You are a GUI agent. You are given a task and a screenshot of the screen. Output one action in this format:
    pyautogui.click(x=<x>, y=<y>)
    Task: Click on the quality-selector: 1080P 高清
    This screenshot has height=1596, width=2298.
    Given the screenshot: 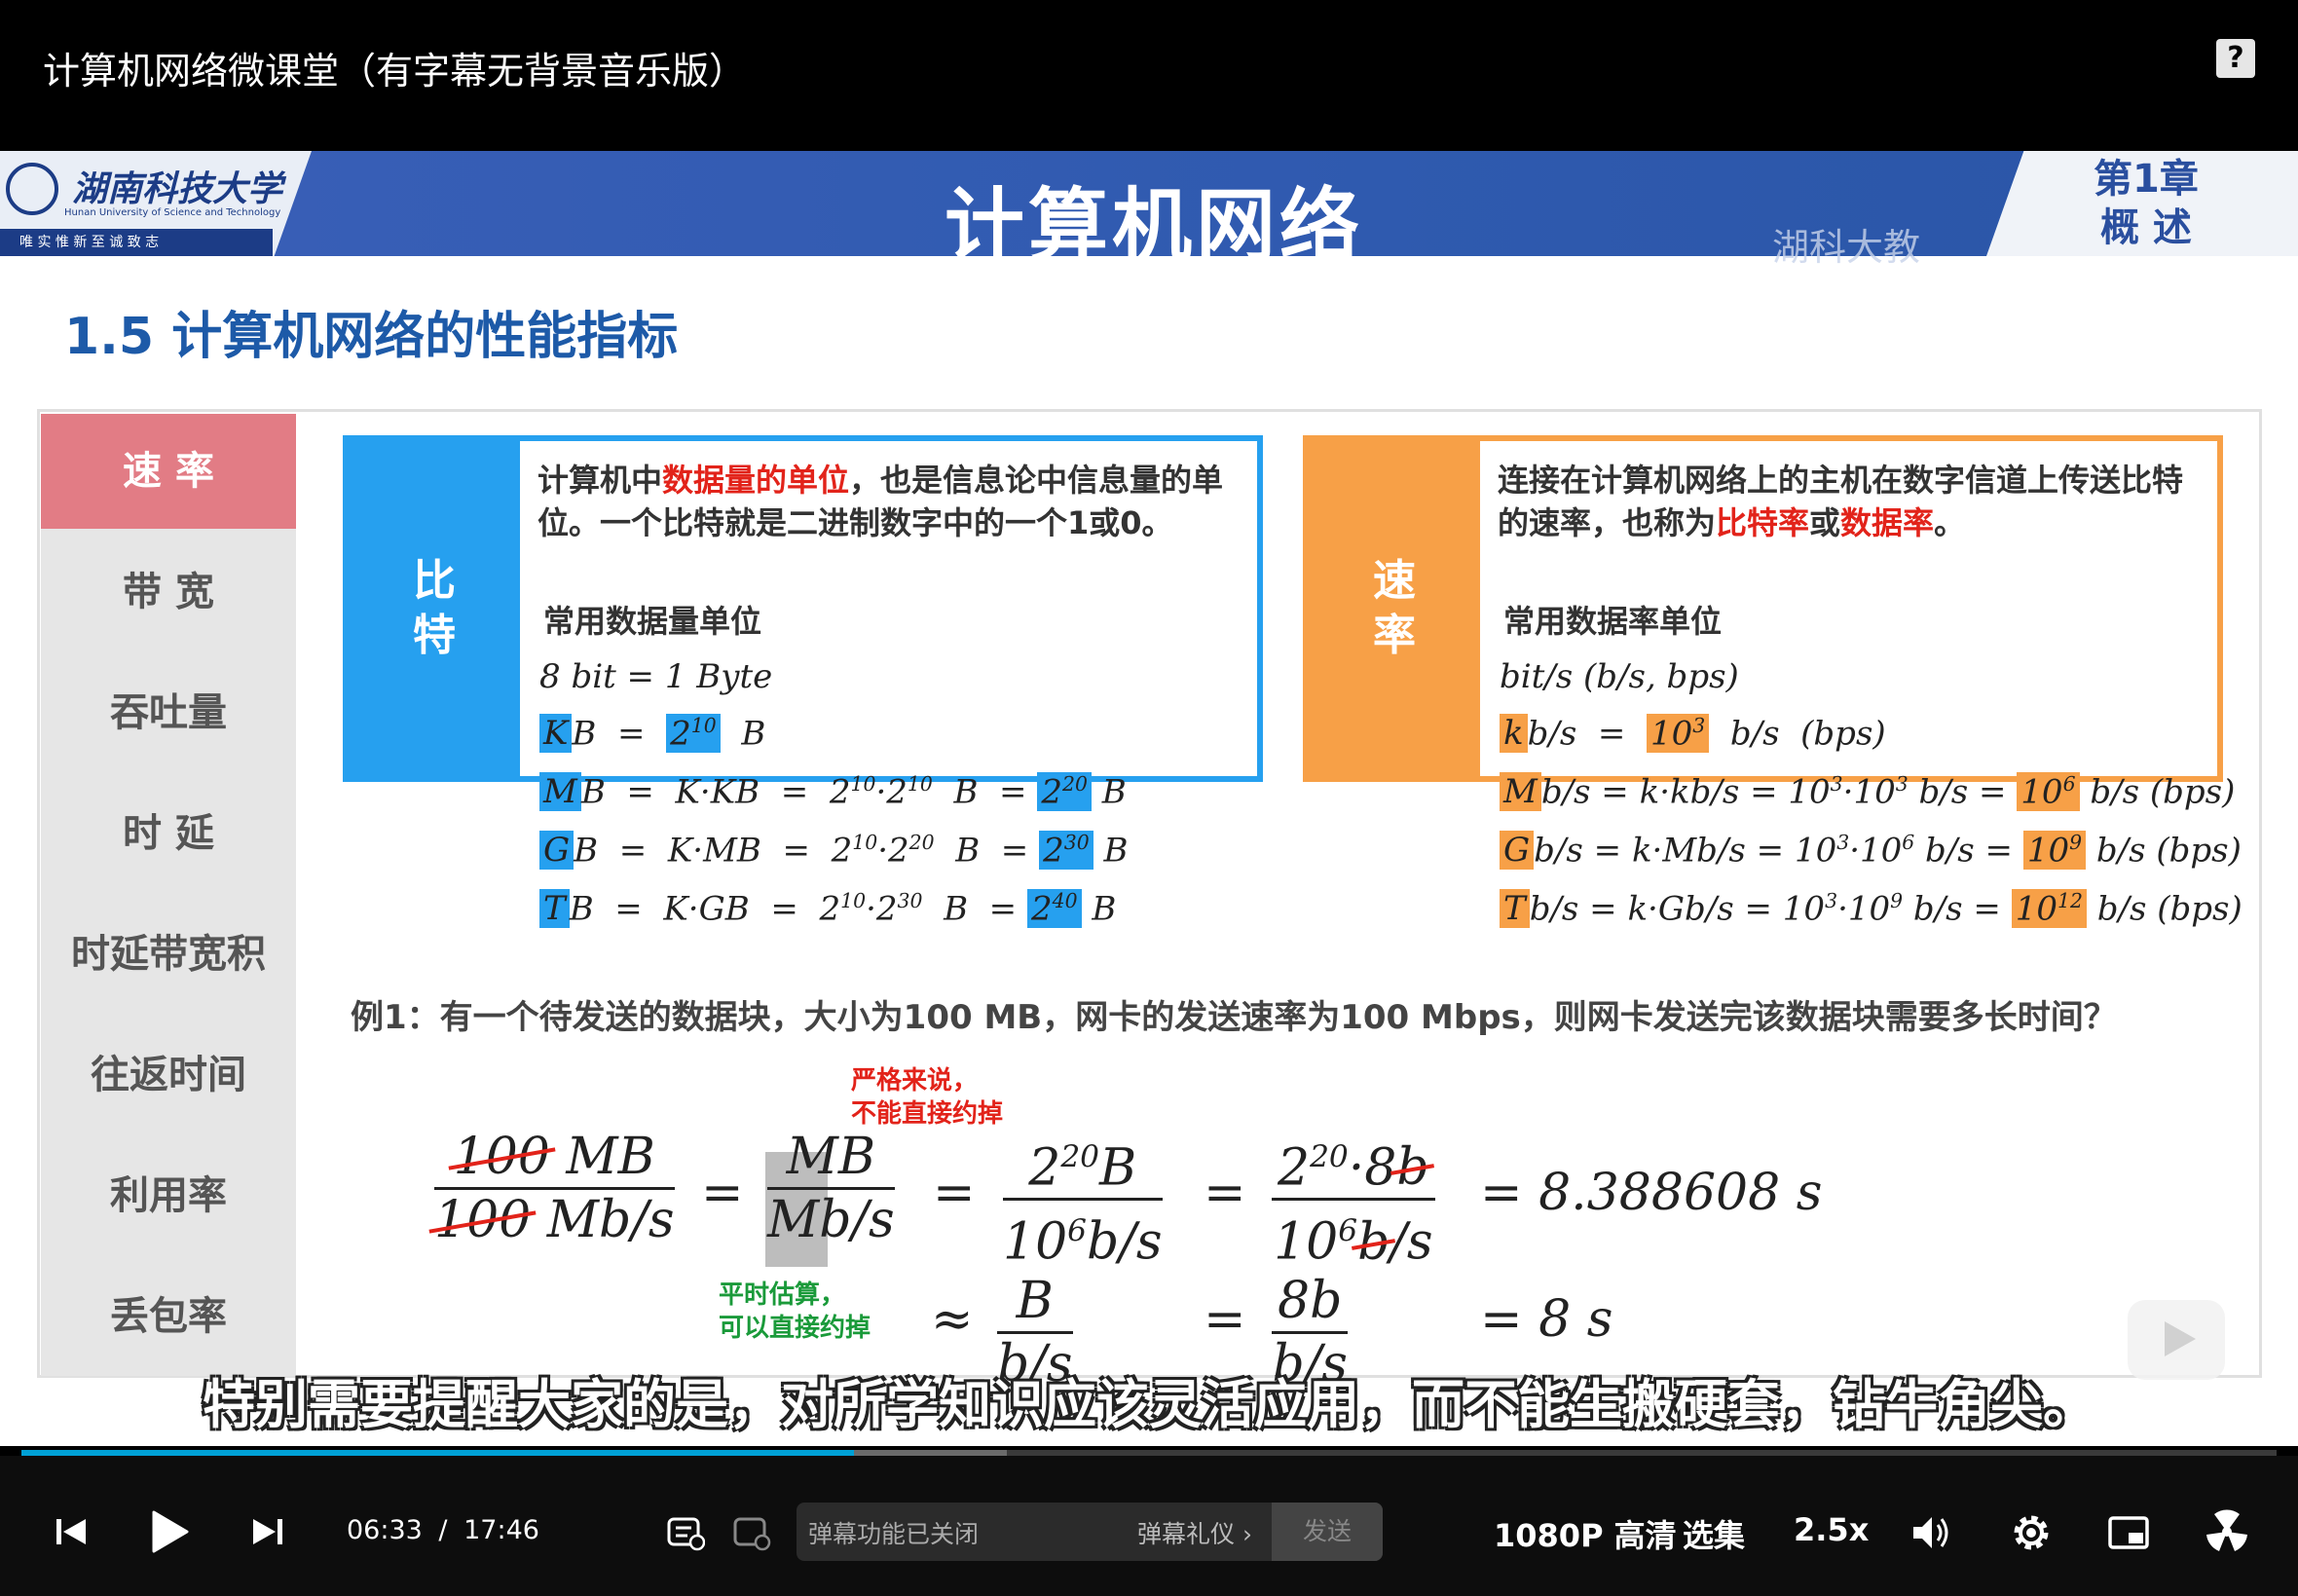 What is the action you would take?
    pyautogui.click(x=1586, y=1536)
    